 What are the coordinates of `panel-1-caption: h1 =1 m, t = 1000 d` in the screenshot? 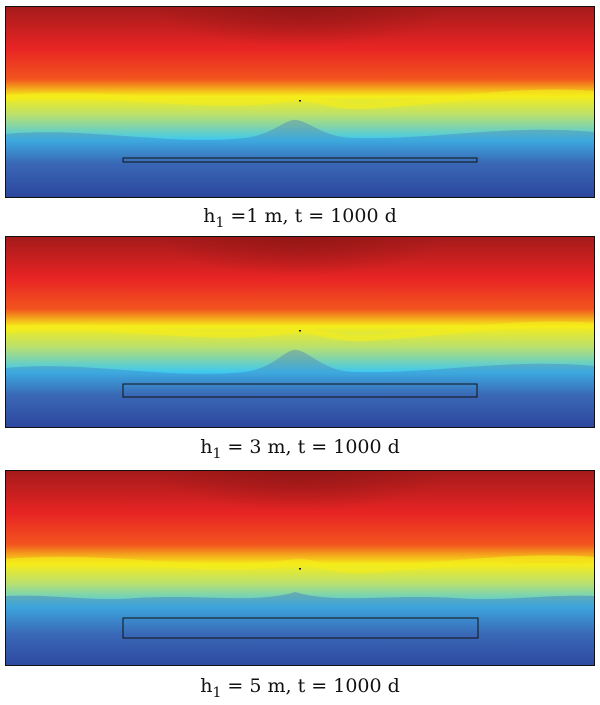 It's located at (300, 218).